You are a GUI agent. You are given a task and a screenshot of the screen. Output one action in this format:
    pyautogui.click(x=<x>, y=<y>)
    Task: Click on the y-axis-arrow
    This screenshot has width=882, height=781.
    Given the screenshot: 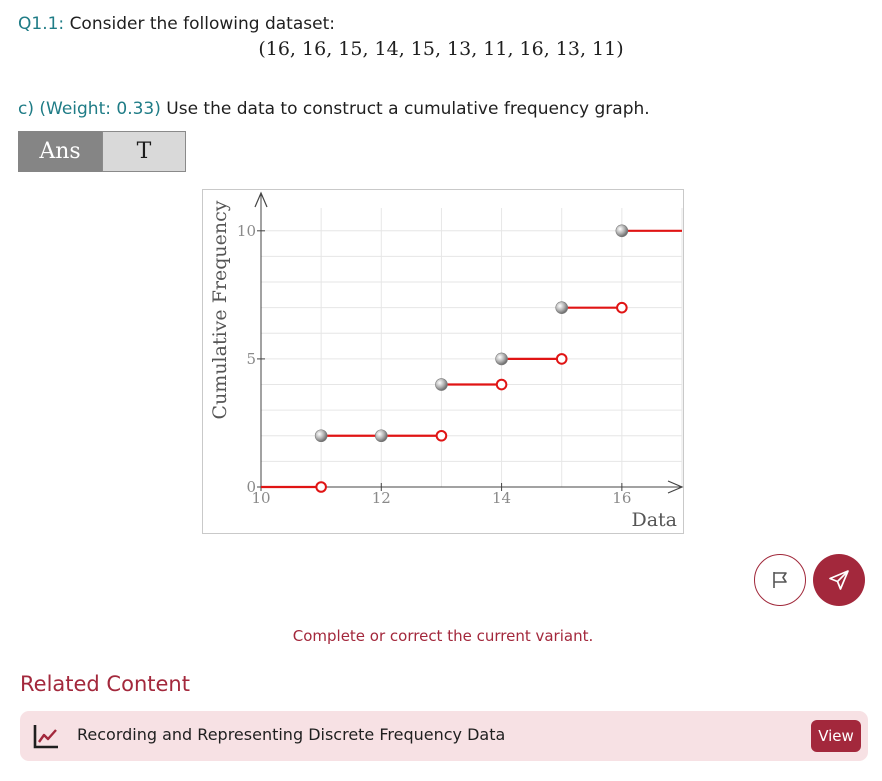 What is the action you would take?
    pyautogui.click(x=261, y=199)
    